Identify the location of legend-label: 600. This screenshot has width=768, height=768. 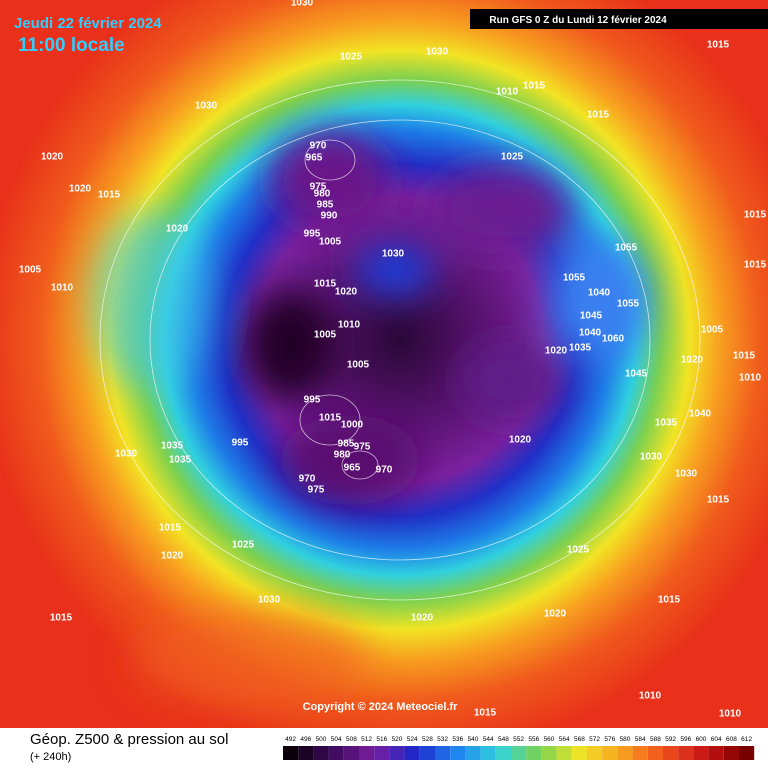
(701, 739).